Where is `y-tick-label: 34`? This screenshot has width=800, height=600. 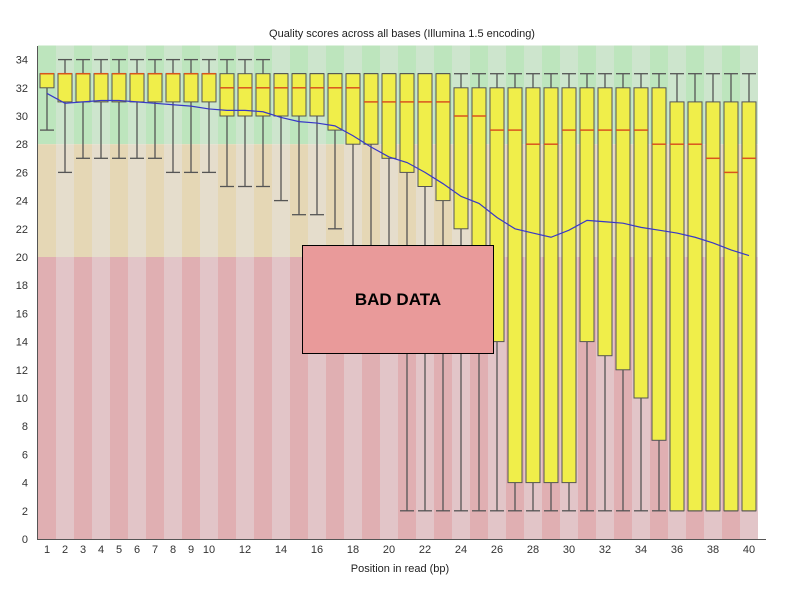
y-tick-label: 34 is located at coordinates (22, 61).